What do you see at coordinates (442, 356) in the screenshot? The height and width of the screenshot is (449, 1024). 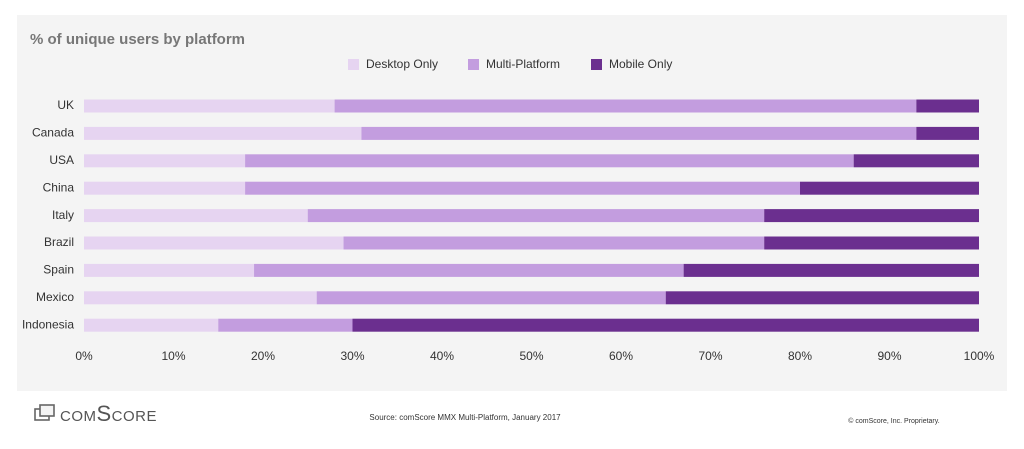 I see `x-tick-label: 40%` at bounding box center [442, 356].